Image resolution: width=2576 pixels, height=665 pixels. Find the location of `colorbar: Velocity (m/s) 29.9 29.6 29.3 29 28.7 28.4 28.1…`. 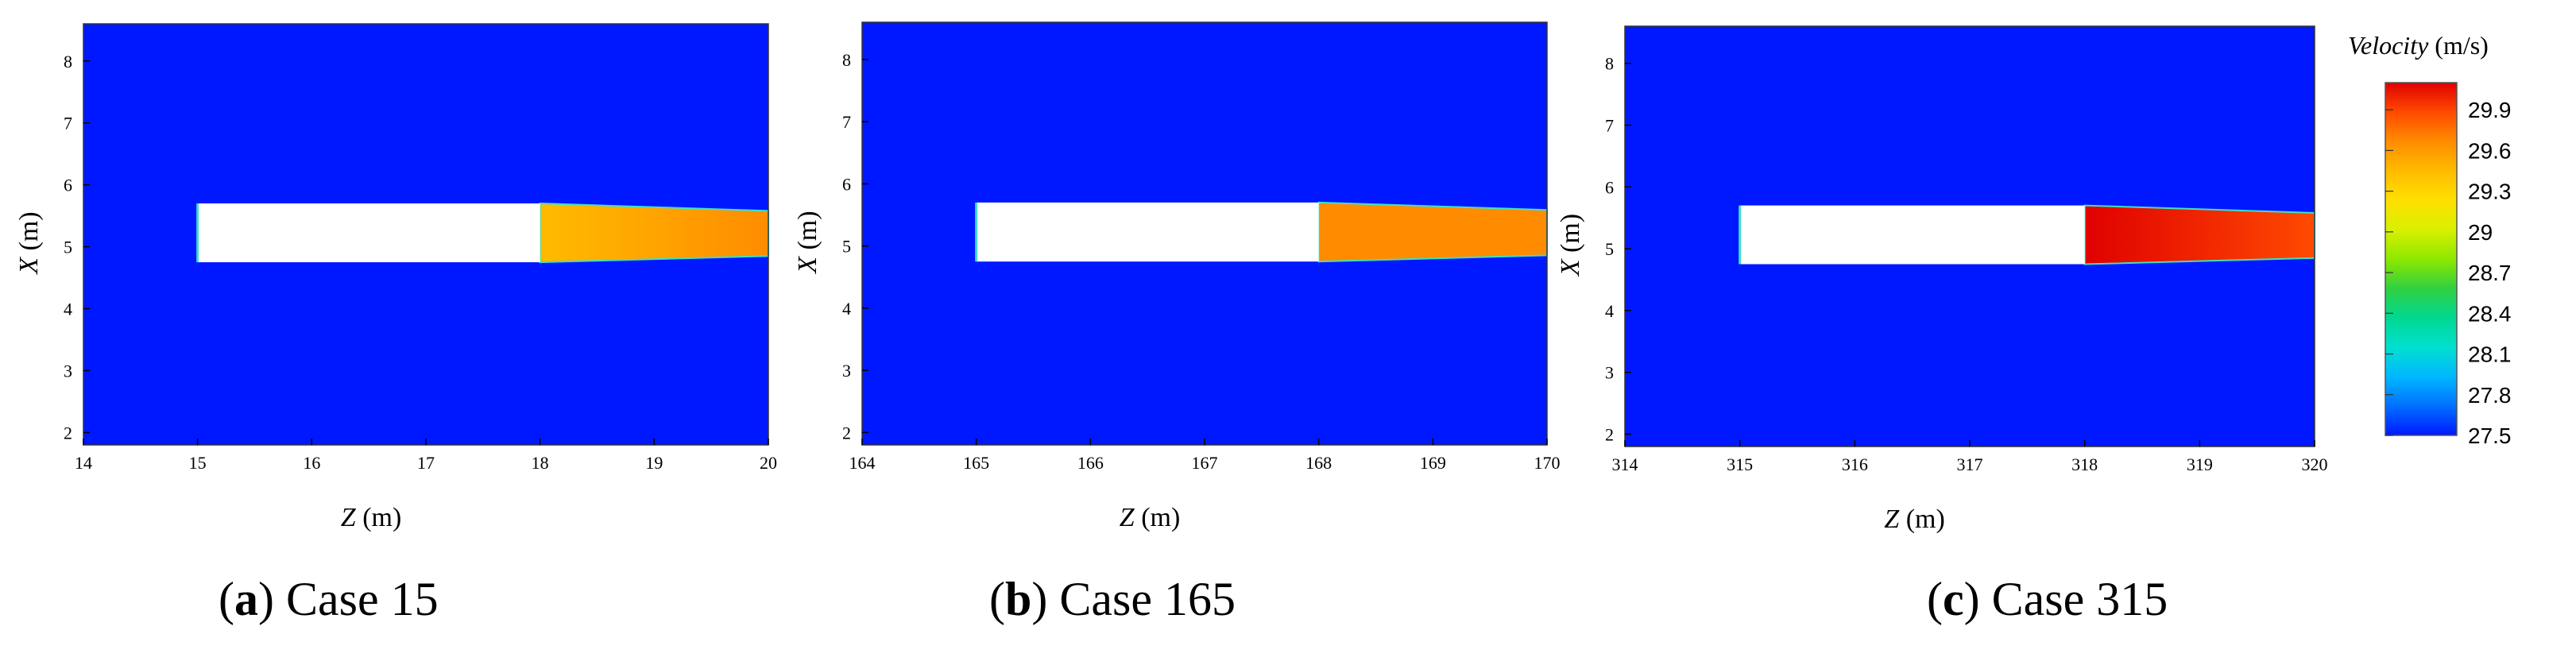

colorbar: Velocity (m/s) 29.9 29.6 29.3 29 28.7 28.4 28.1… is located at coordinates (2430, 239).